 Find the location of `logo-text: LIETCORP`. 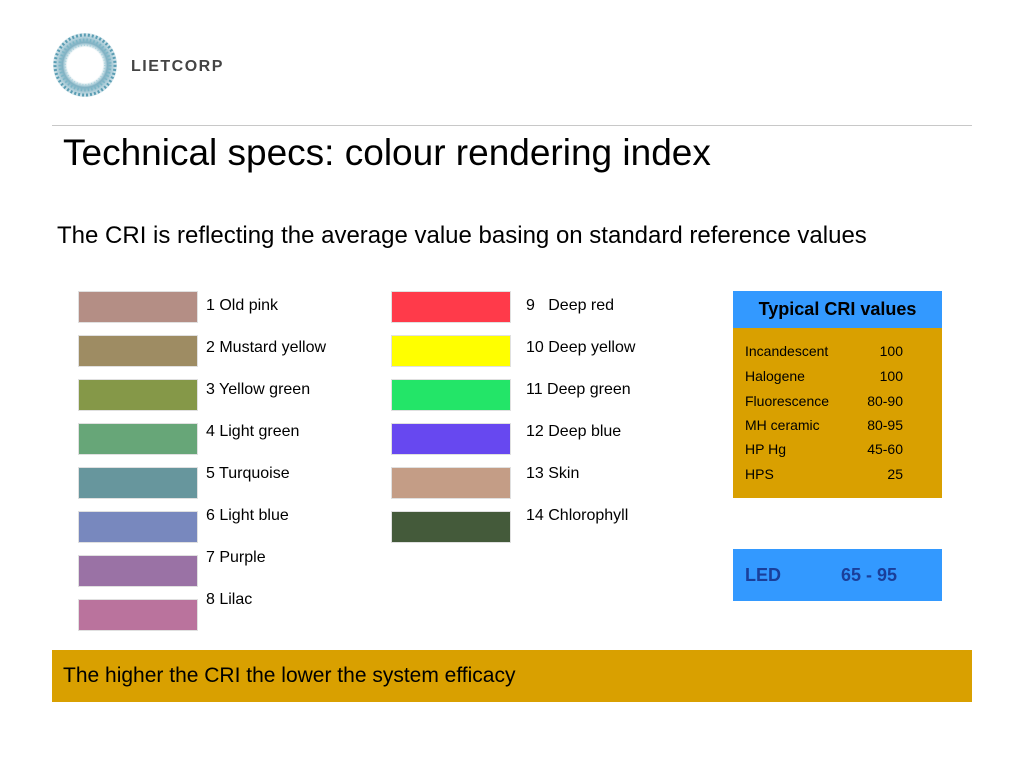

logo-text: LIETCORP is located at coordinates (177, 66).